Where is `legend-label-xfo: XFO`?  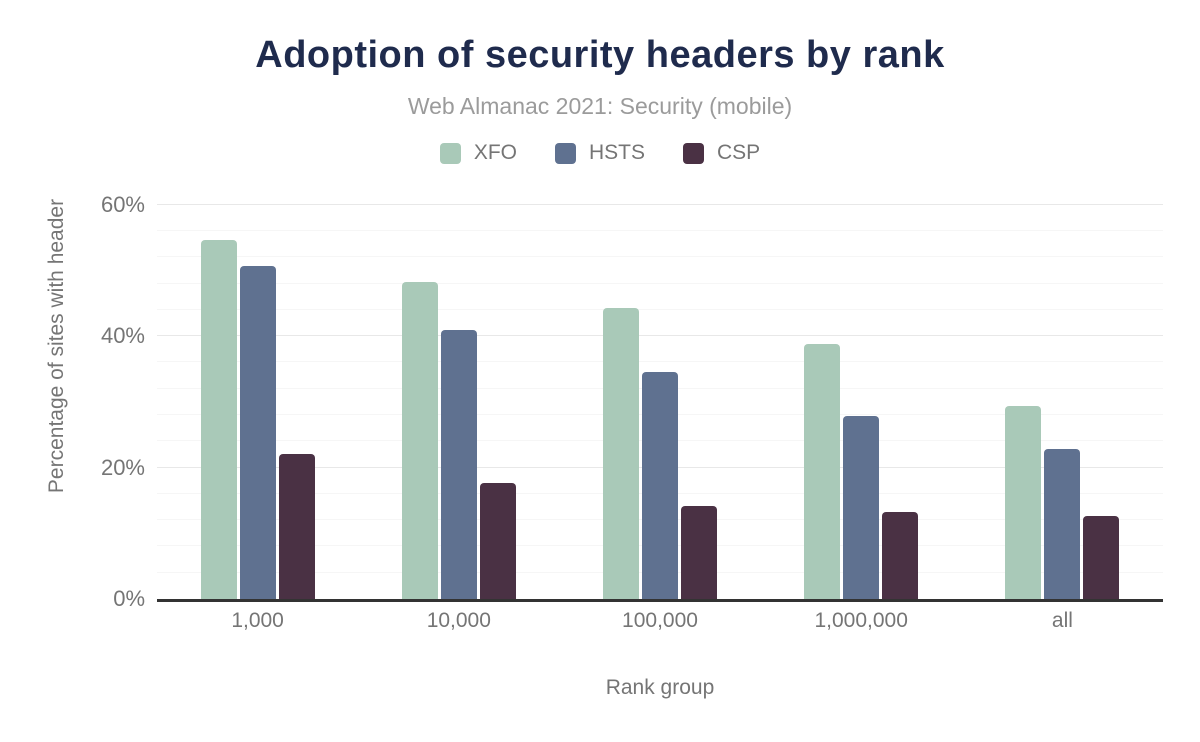
legend-label-xfo: XFO is located at coordinates (495, 152).